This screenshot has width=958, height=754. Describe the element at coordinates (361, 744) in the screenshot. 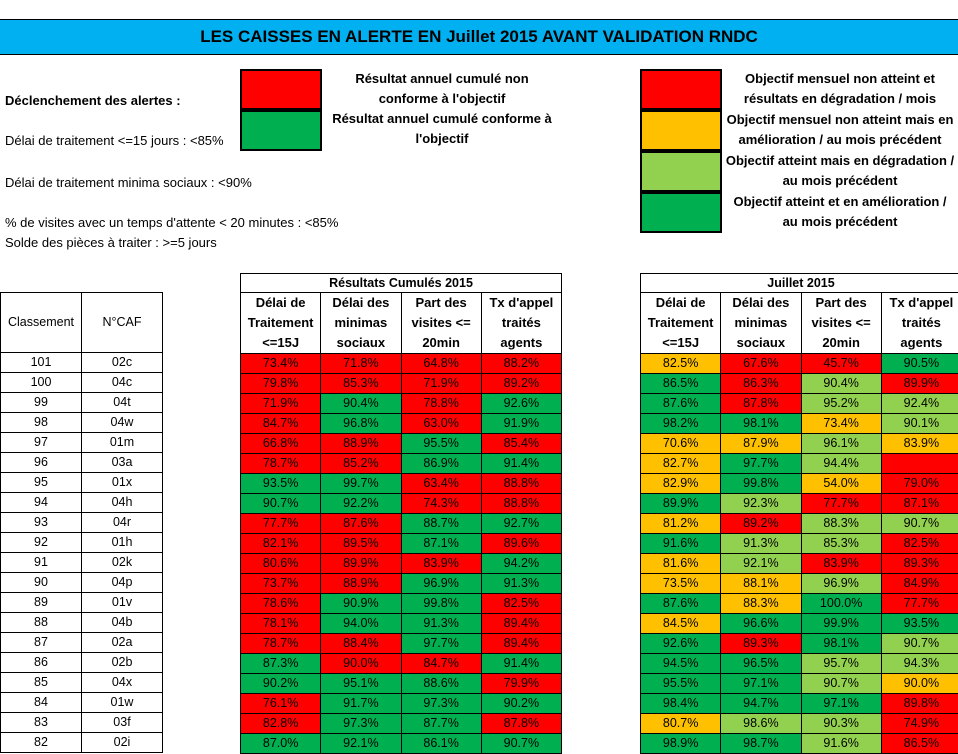

I see `metric-cell: 92.1%` at that location.